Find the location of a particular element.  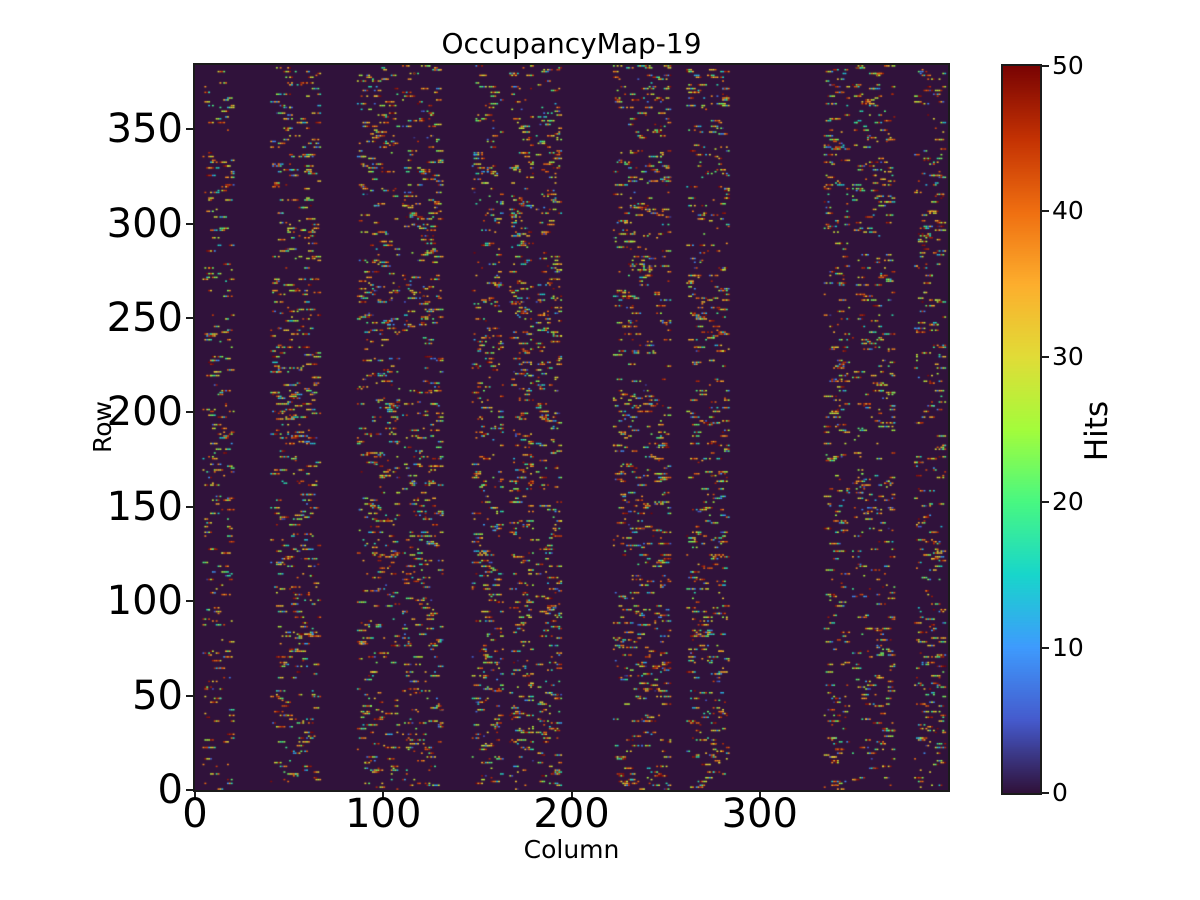

x-axis-label: Column is located at coordinates (571, 849).